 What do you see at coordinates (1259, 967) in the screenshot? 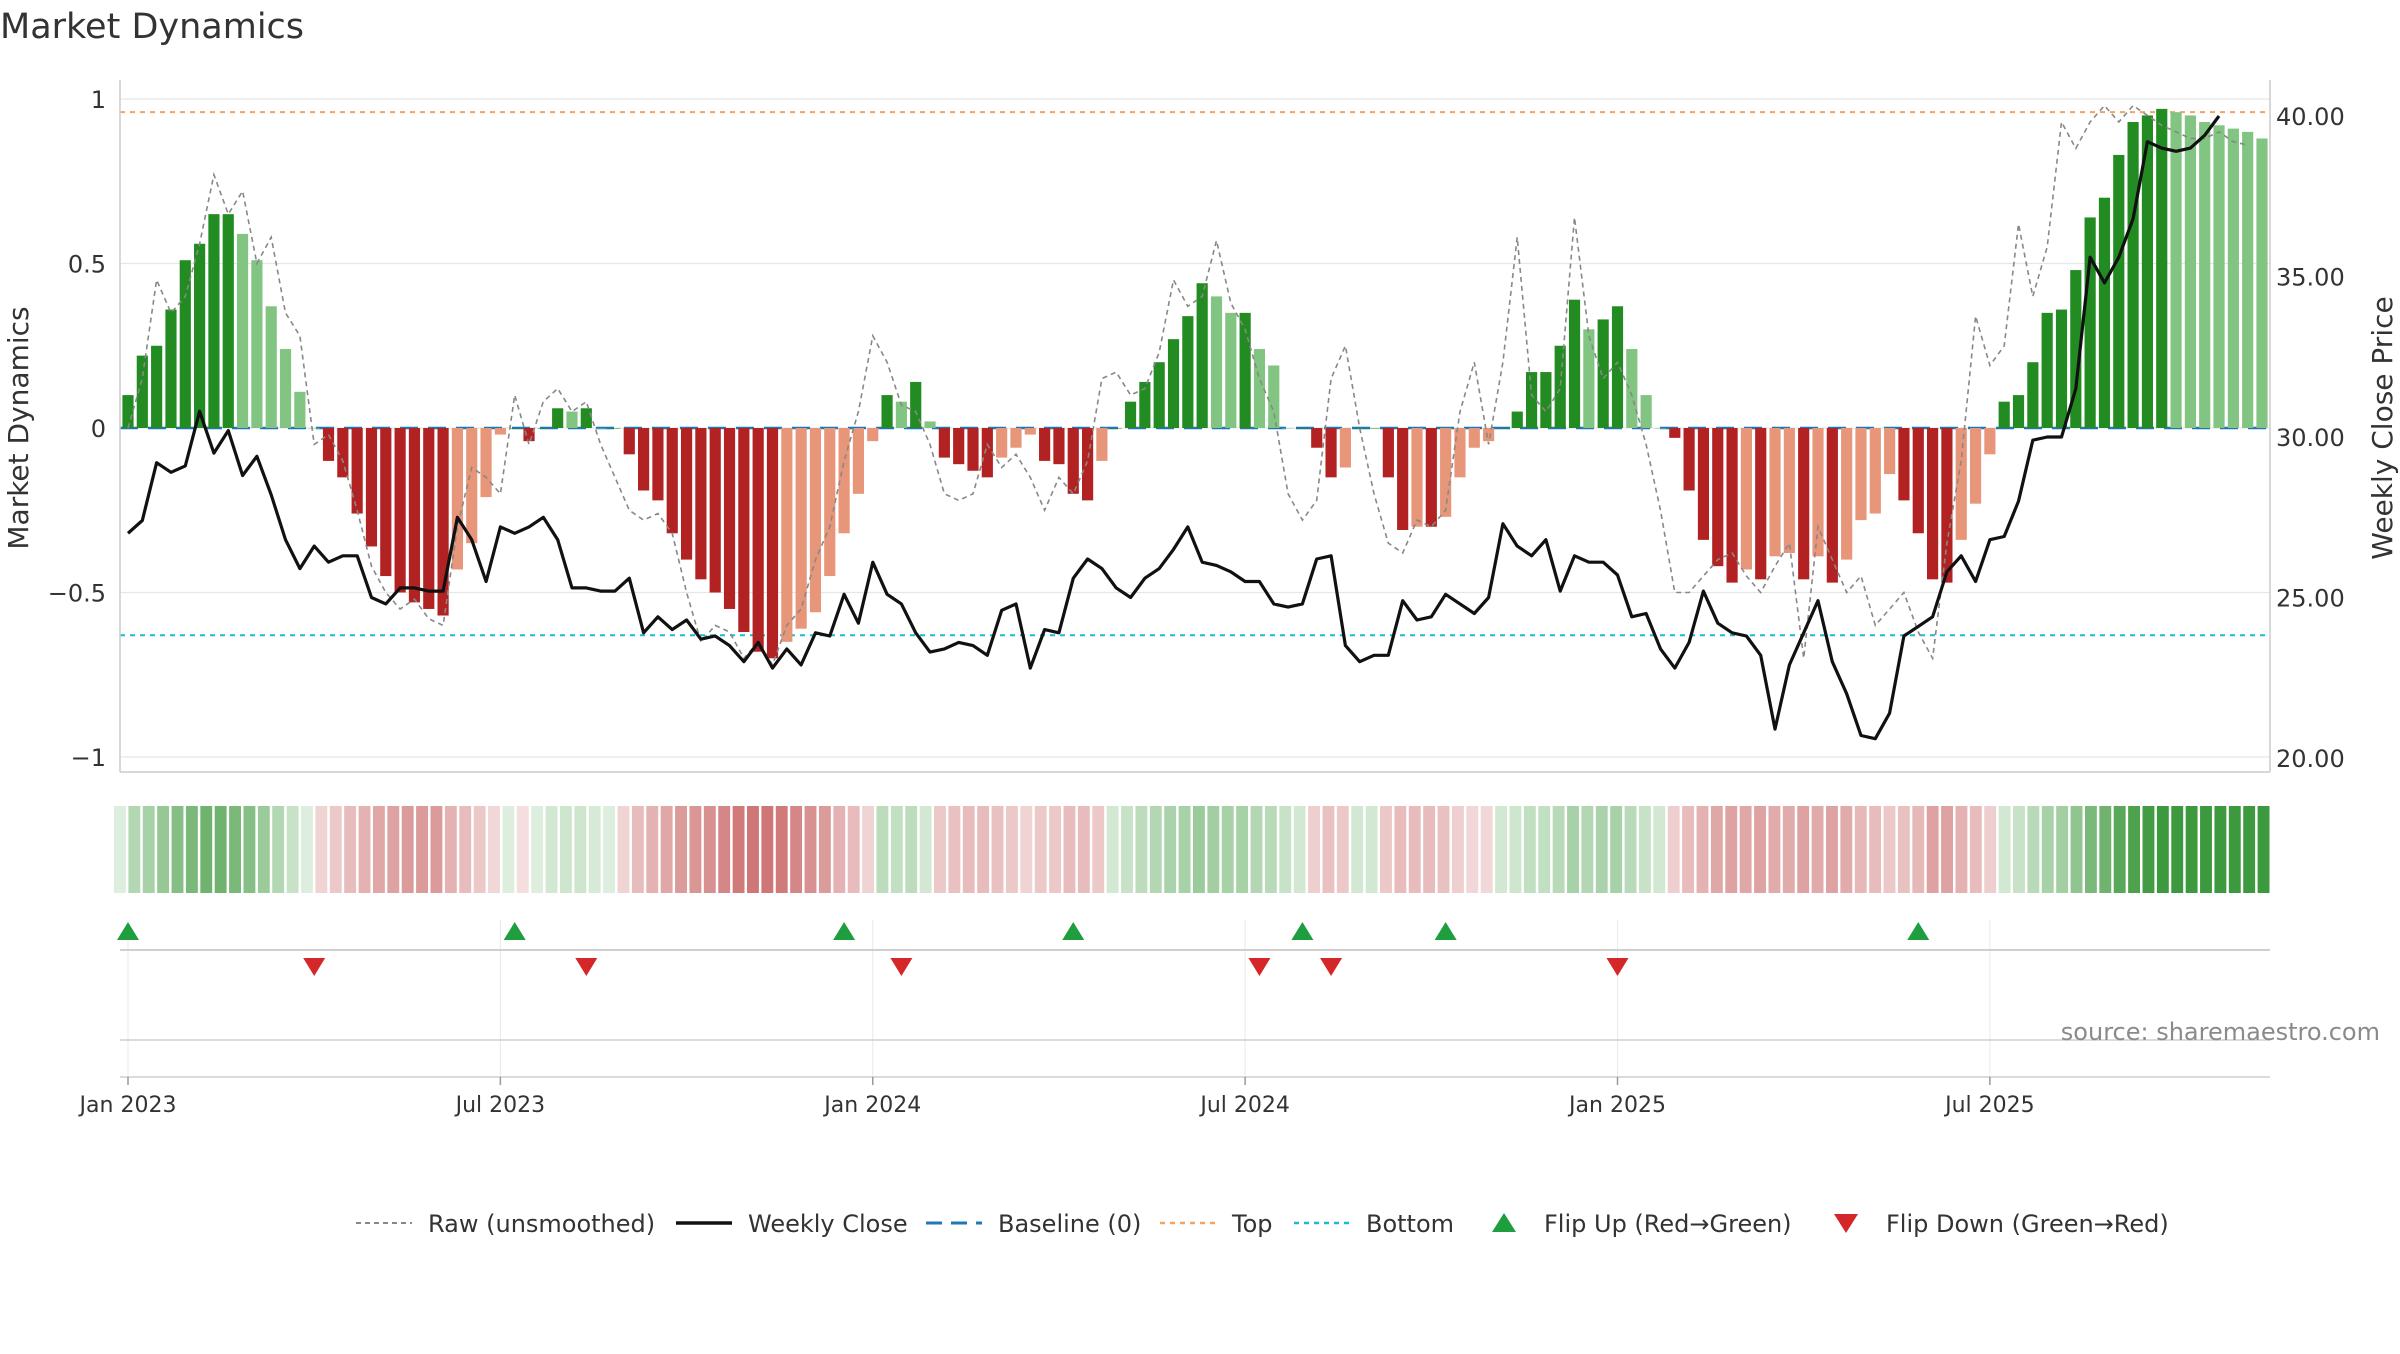
I see `flip-down-marker` at bounding box center [1259, 967].